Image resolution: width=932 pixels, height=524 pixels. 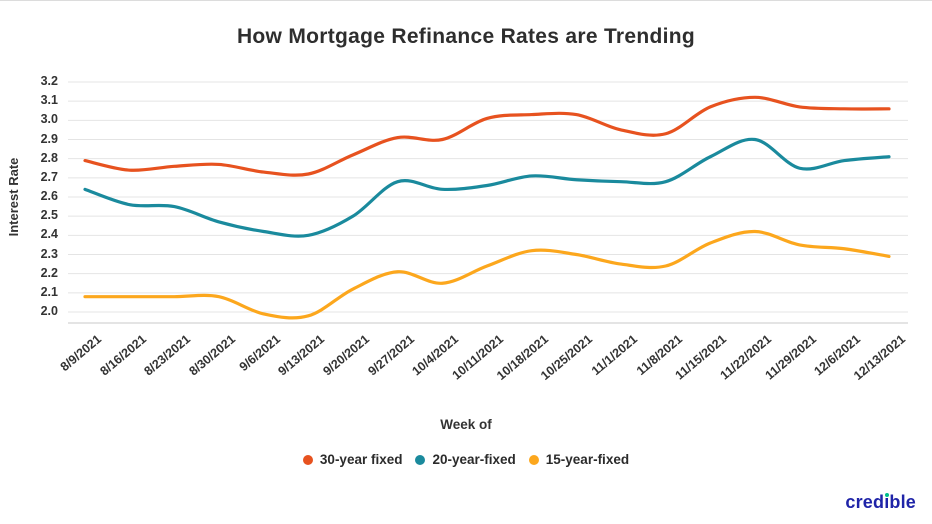 What do you see at coordinates (49, 176) in the screenshot?
I see `y-tick-label: 2.7` at bounding box center [49, 176].